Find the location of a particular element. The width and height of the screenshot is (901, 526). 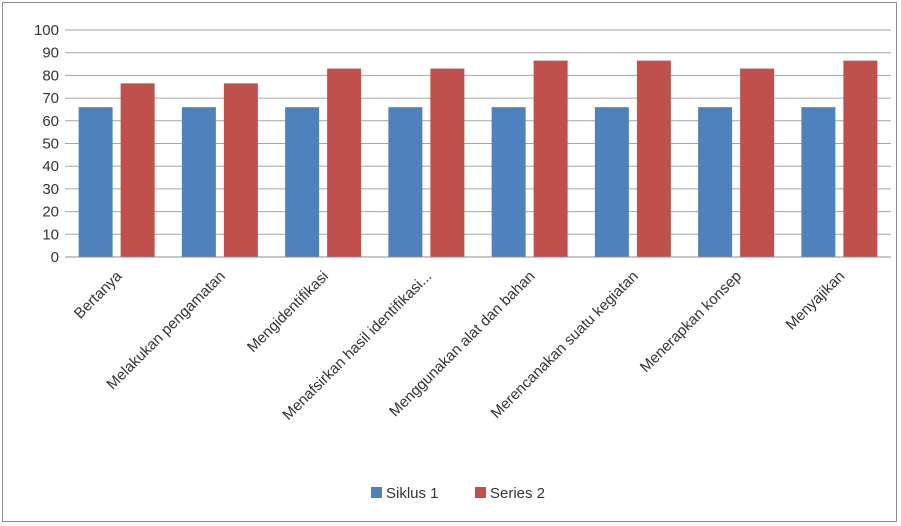

x-category-label: Mengidentifikasi is located at coordinates (288, 312).